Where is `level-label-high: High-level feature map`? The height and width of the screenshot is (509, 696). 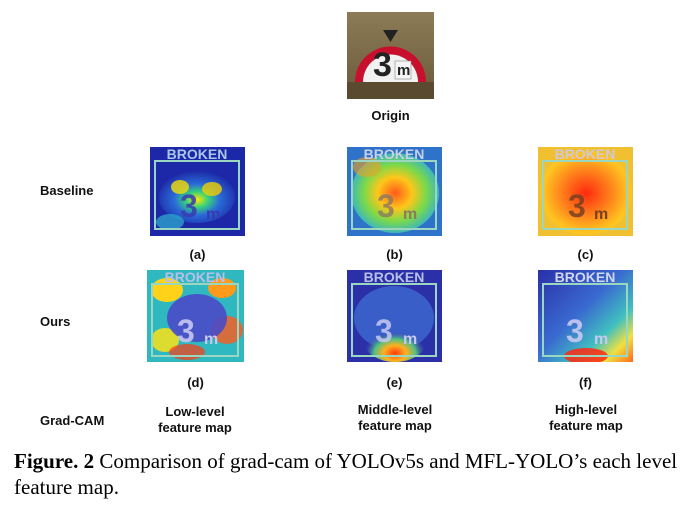 level-label-high: High-level feature map is located at coordinates (586, 418).